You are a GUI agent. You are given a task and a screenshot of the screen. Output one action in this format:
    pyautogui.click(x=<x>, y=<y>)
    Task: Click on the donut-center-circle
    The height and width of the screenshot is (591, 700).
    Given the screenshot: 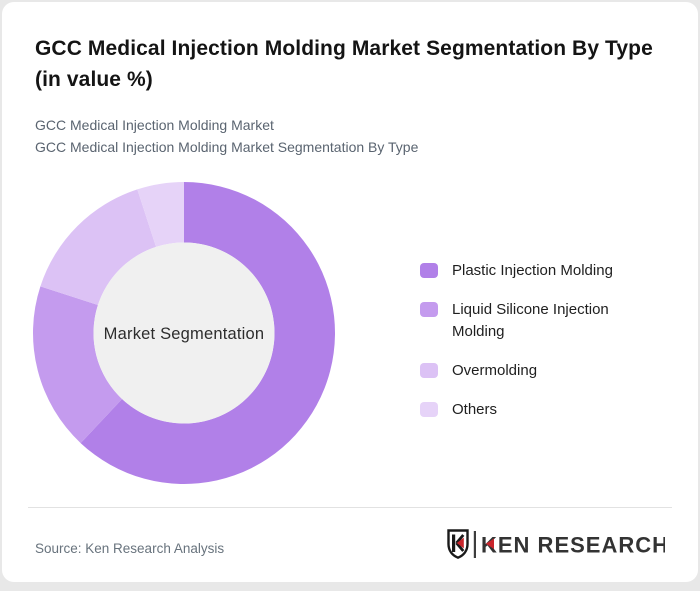 What is the action you would take?
    pyautogui.click(x=184, y=333)
    